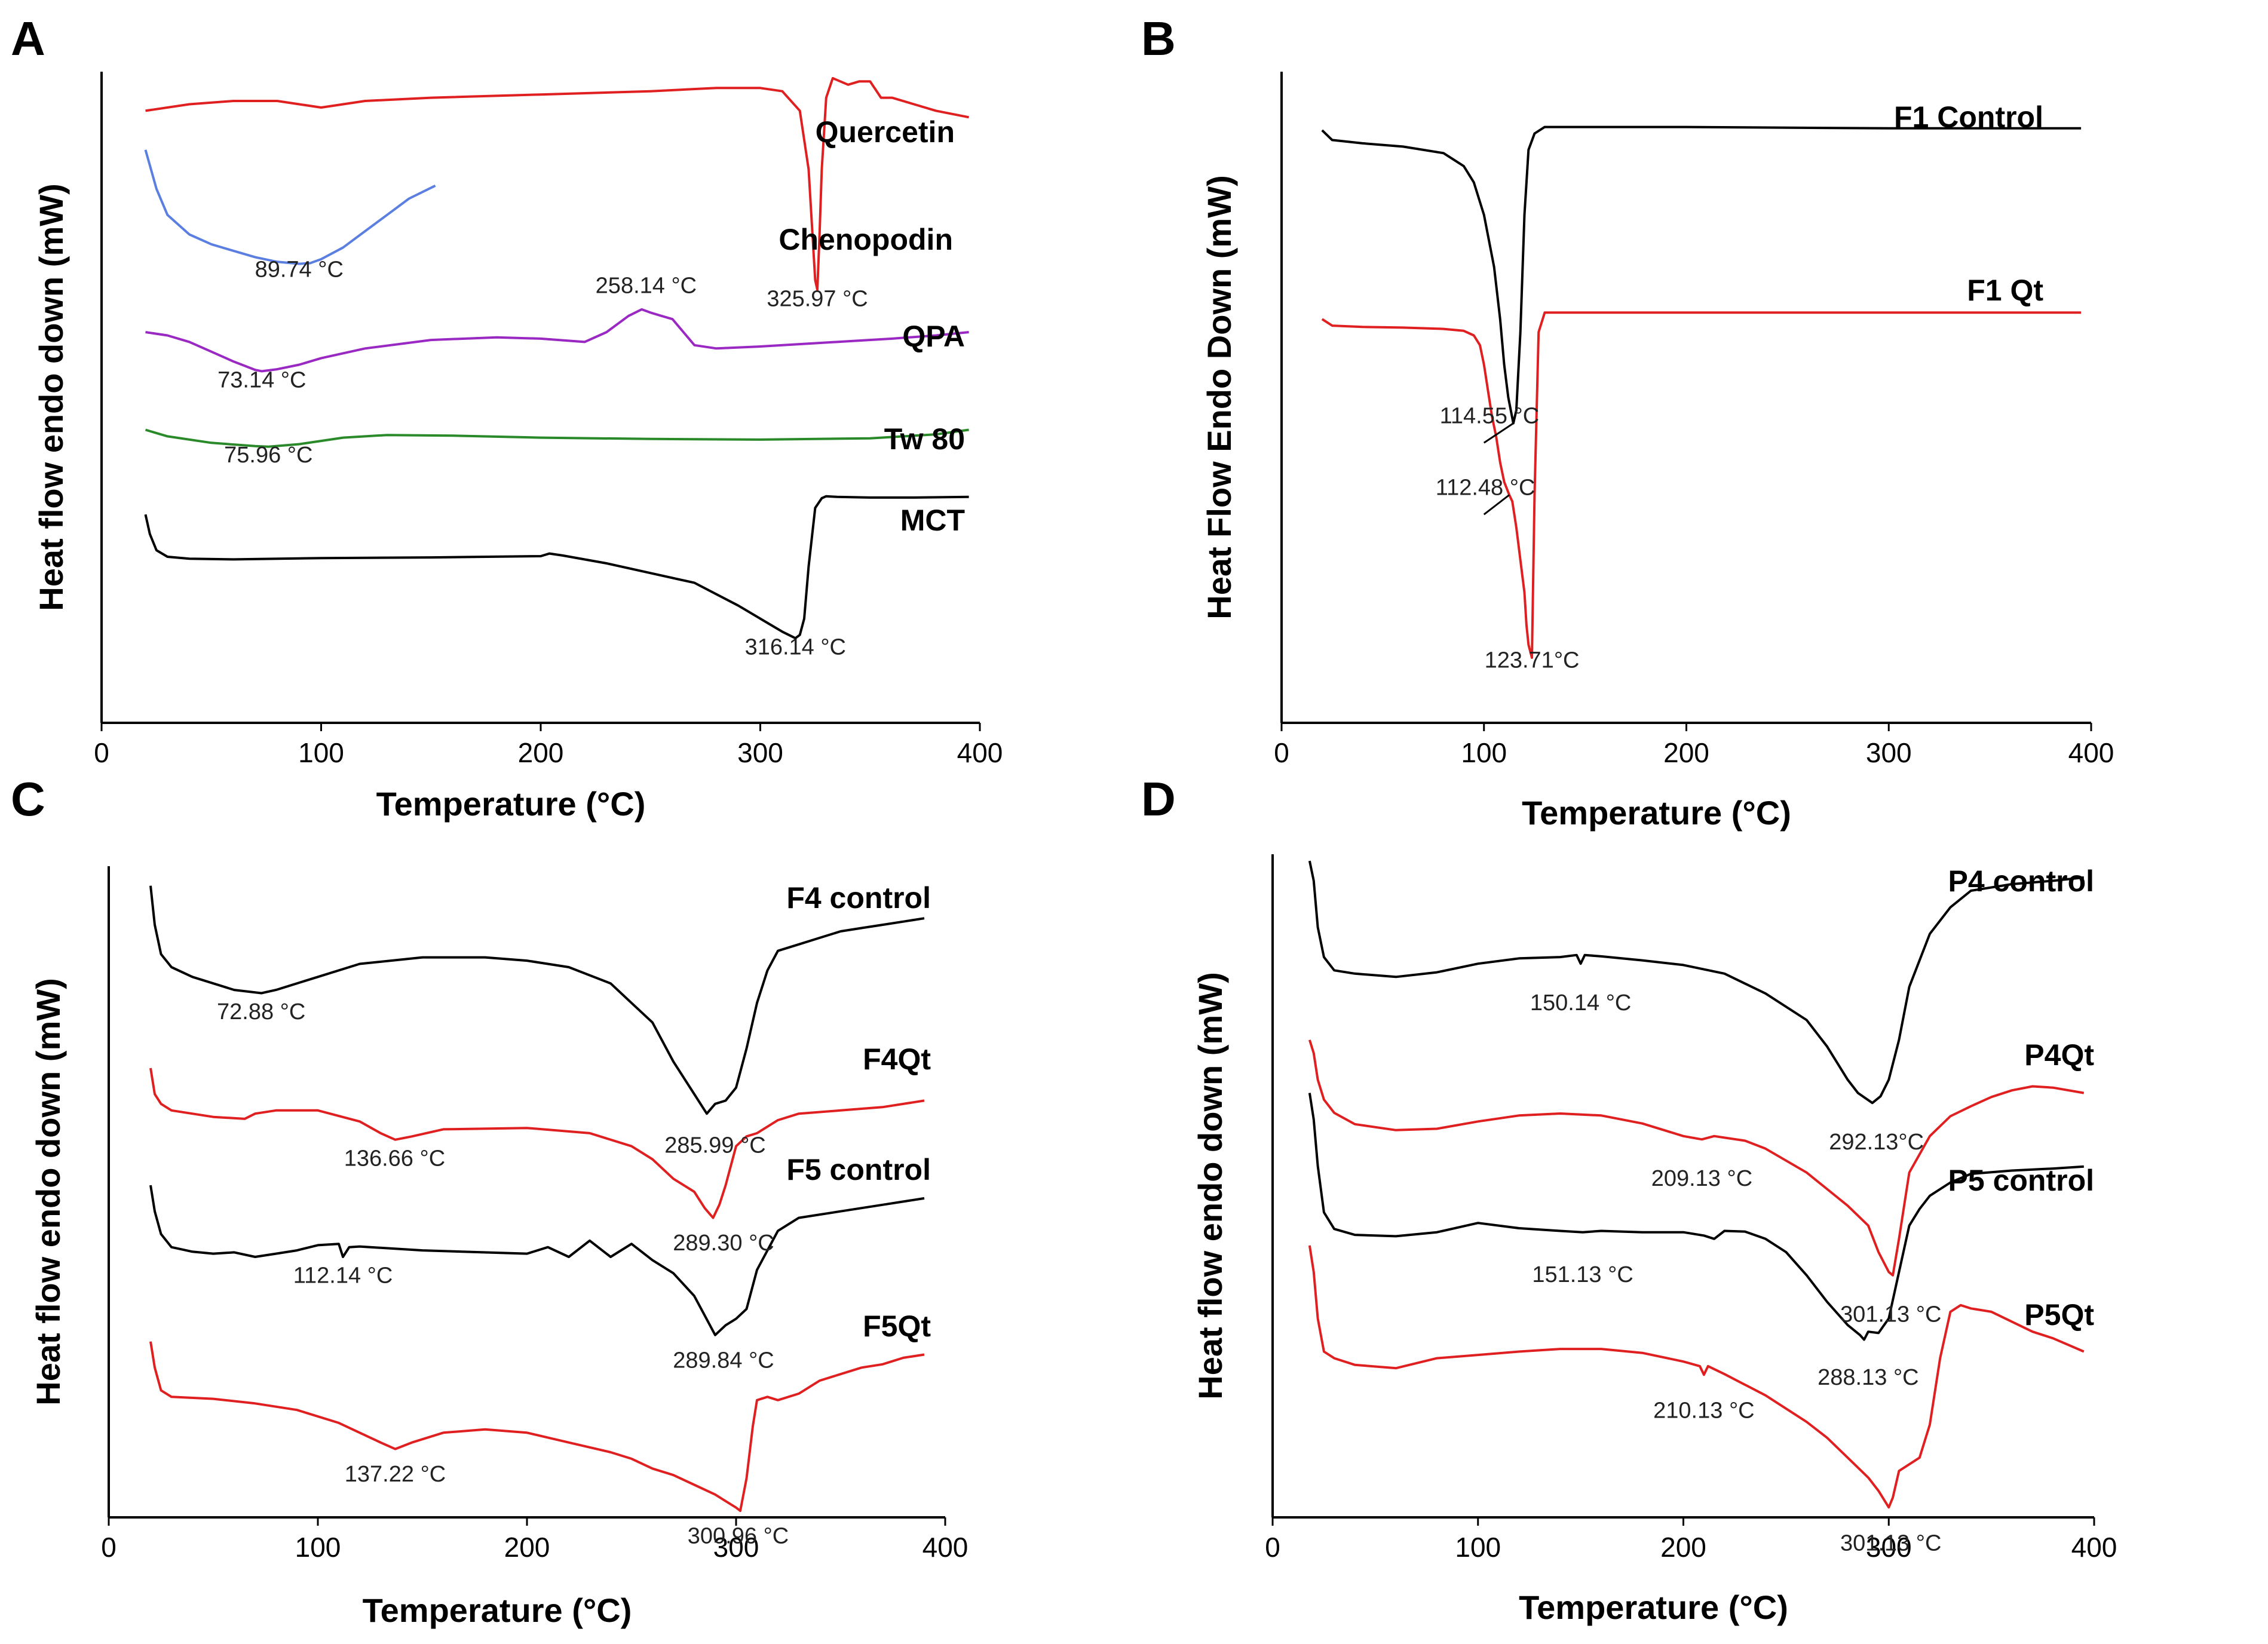  Describe the element at coordinates (261, 1012) in the screenshot. I see `peak-annotation: 72.88 °C` at that location.